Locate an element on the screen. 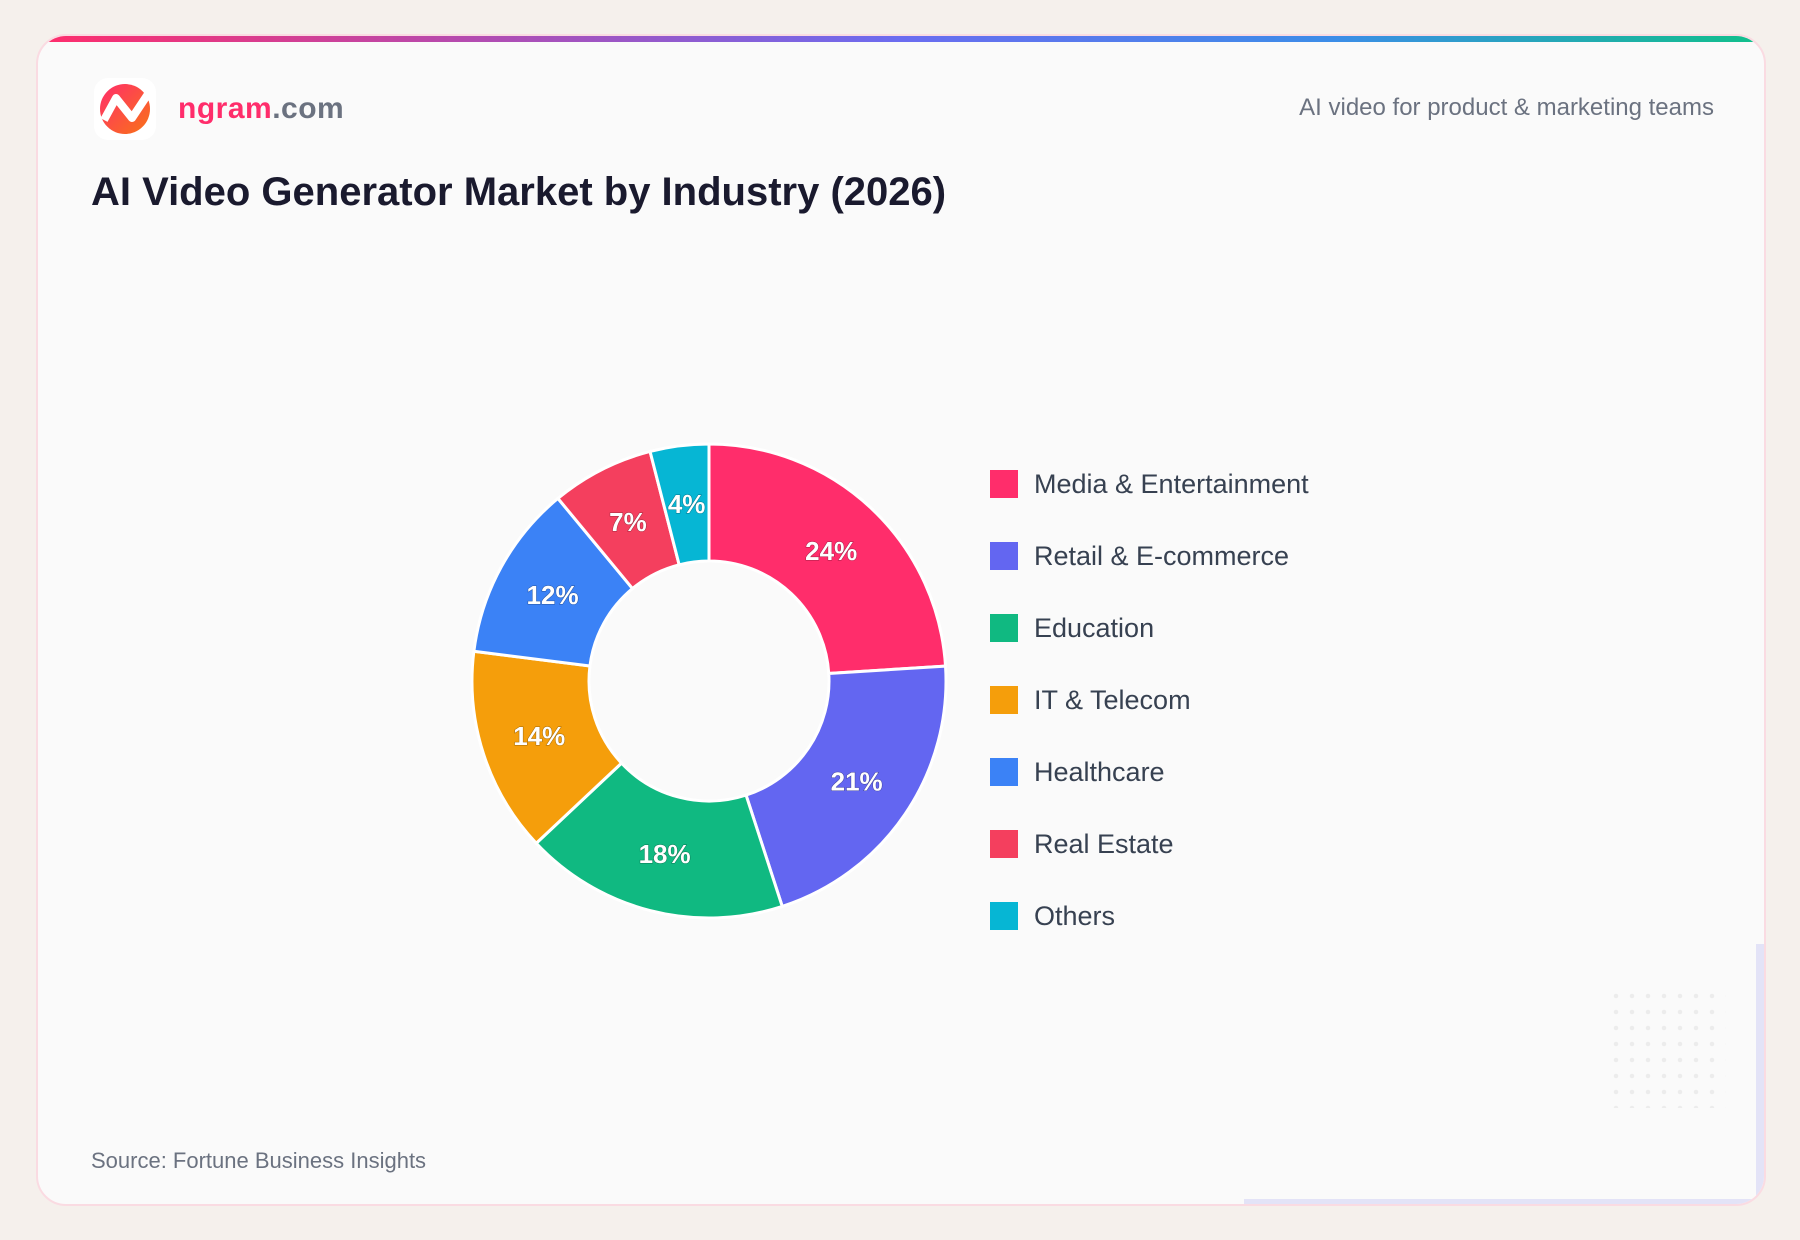 This screenshot has height=1240, width=1800. brand-tld: .com is located at coordinates (308, 108).